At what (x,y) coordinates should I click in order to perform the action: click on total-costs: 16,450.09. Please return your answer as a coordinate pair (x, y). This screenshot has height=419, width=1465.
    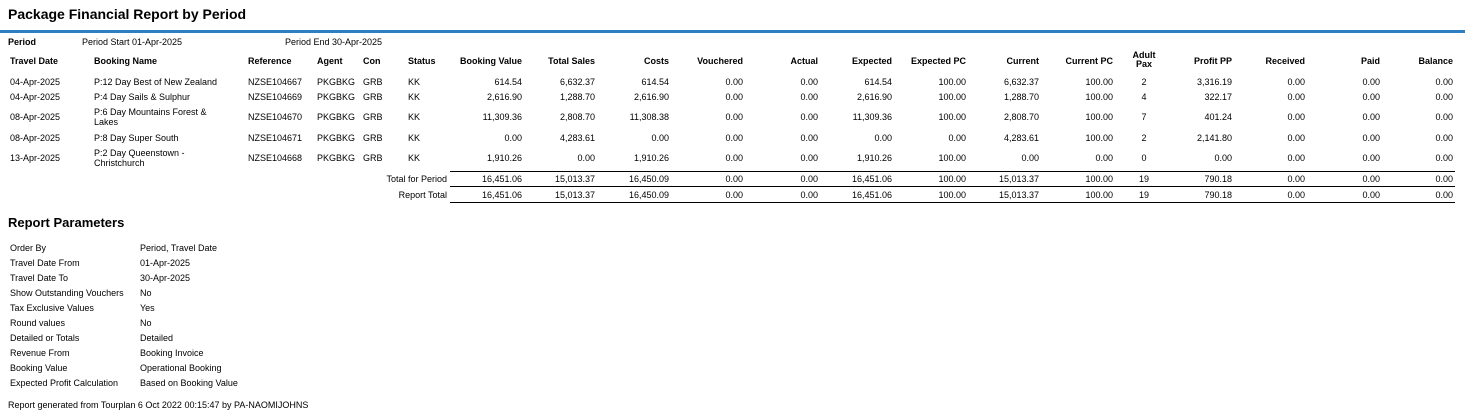
    Looking at the image, I should click on (648, 195).